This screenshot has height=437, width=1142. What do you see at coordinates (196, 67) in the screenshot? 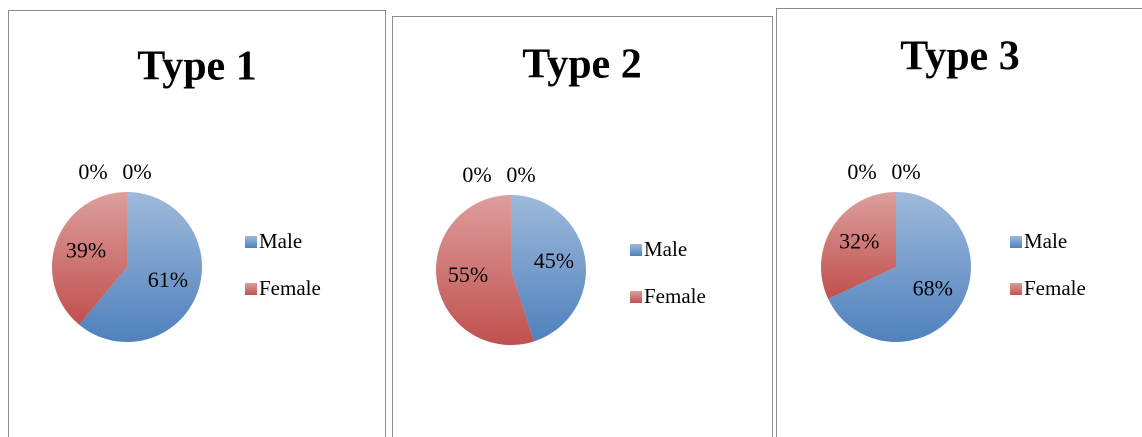
I see `chart-title: Type 1` at bounding box center [196, 67].